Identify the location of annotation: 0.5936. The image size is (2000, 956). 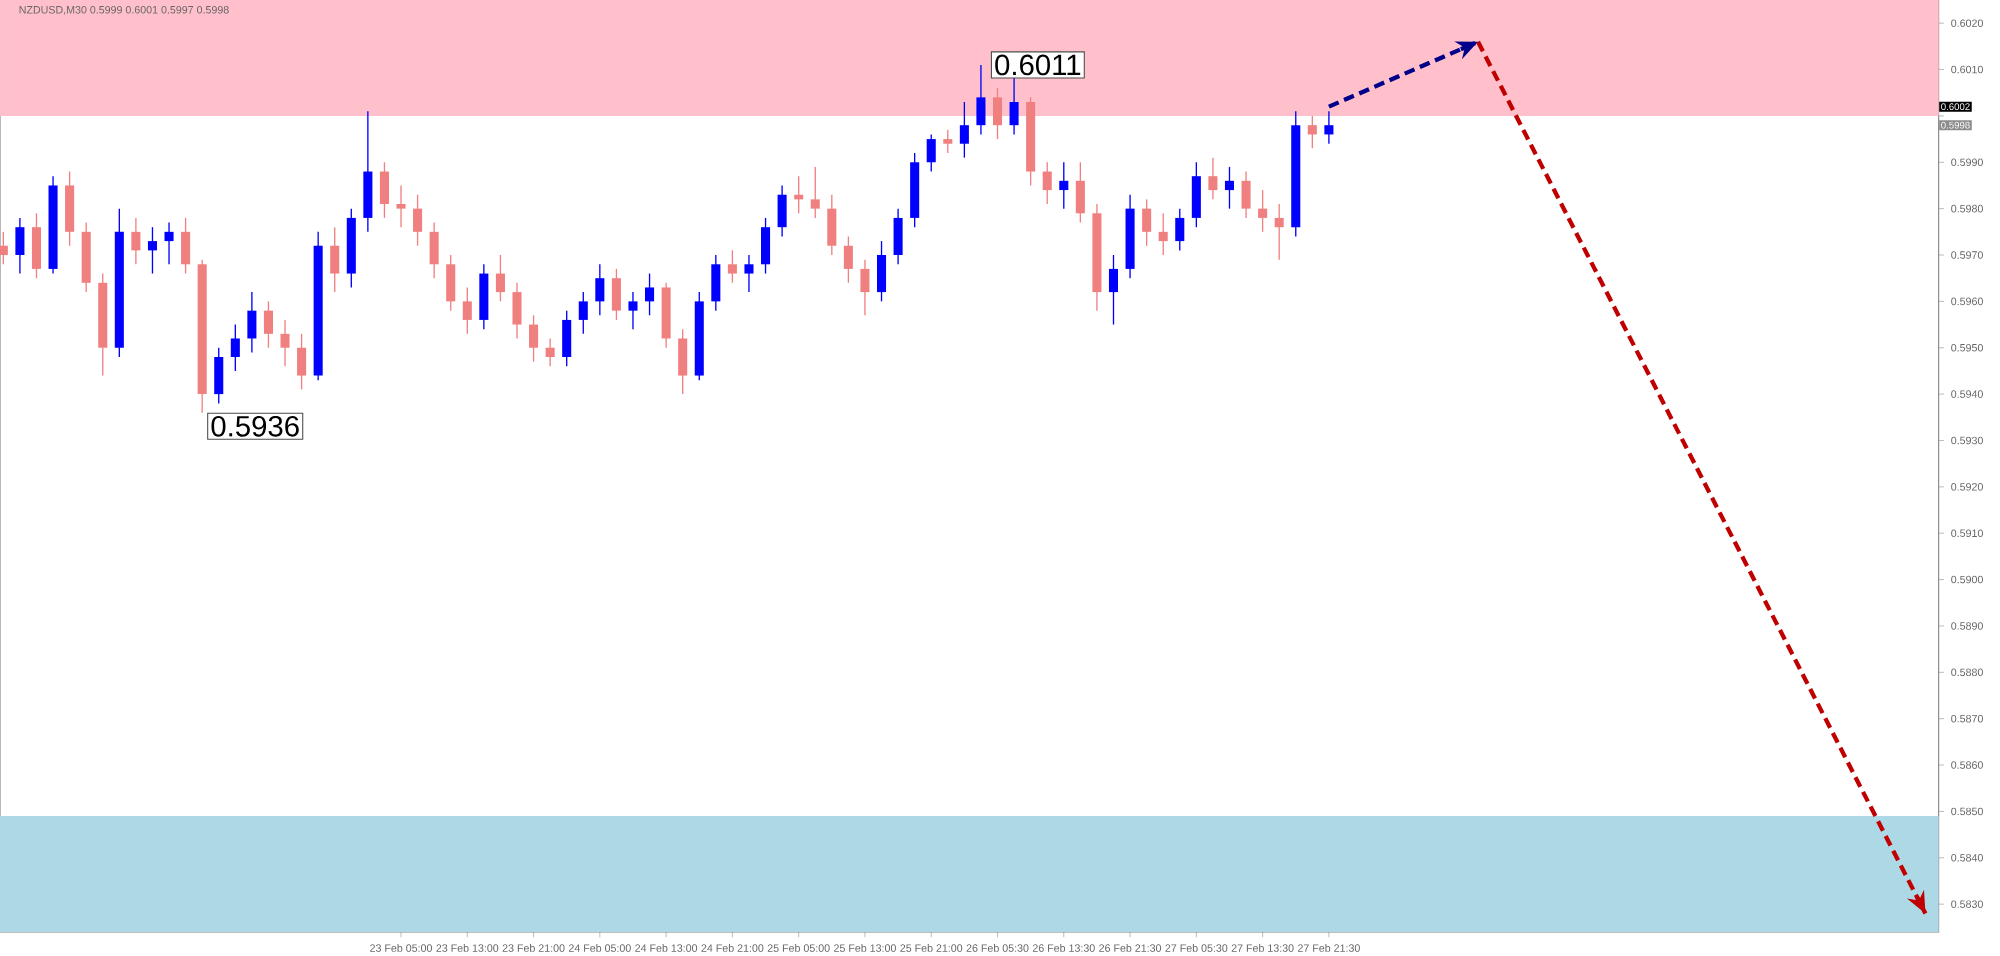
(255, 426).